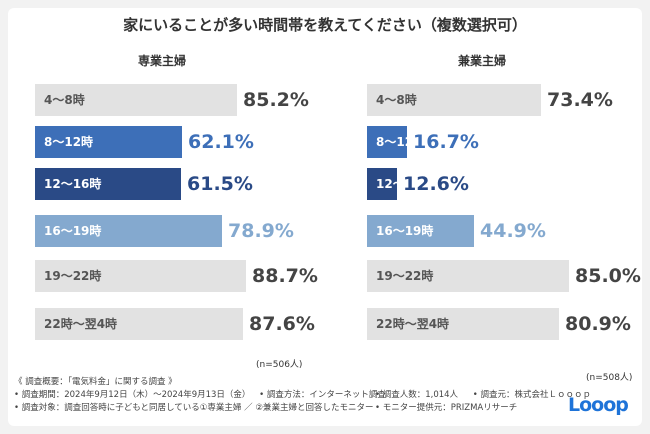 Image resolution: width=650 pixels, height=434 pixels. I want to click on footer-provider: • モニター提供元：PRIZMAリサーチ, so click(446, 408).